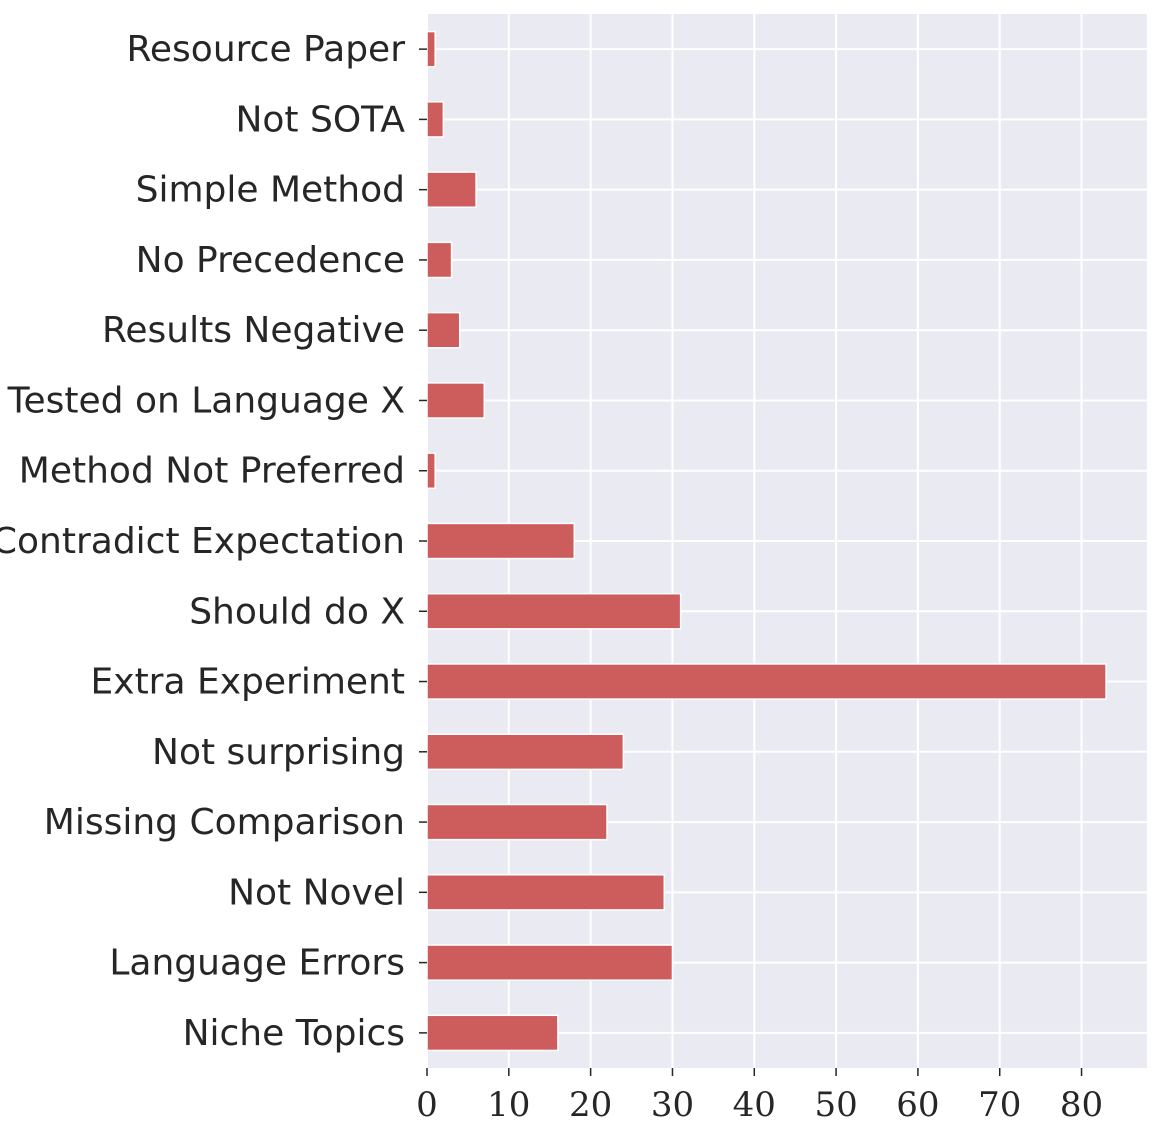 The width and height of the screenshot is (1162, 1143). I want to click on x-tick-label: 60, so click(917, 1105).